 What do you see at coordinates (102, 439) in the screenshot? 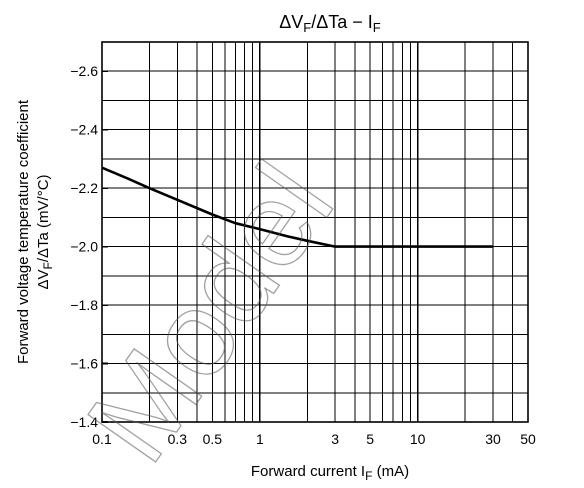
I see `x-tick-label: 0.1` at bounding box center [102, 439].